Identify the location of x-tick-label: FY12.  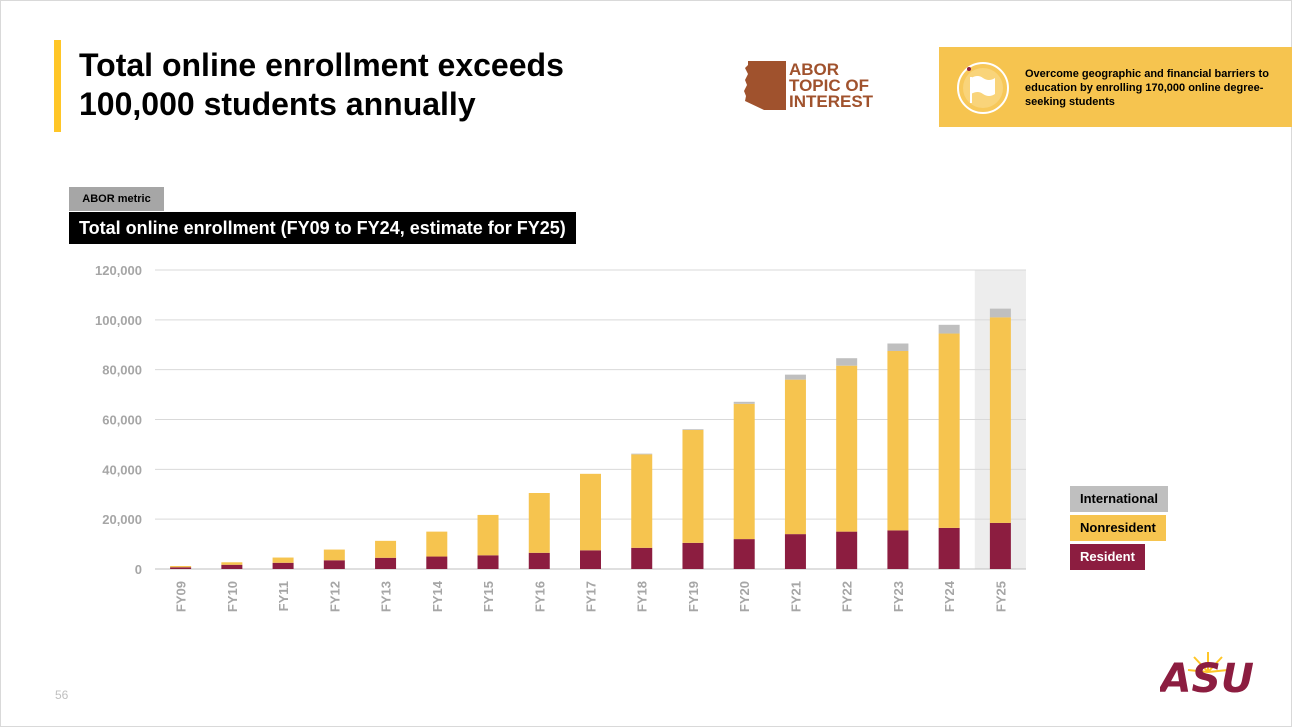
(334, 596).